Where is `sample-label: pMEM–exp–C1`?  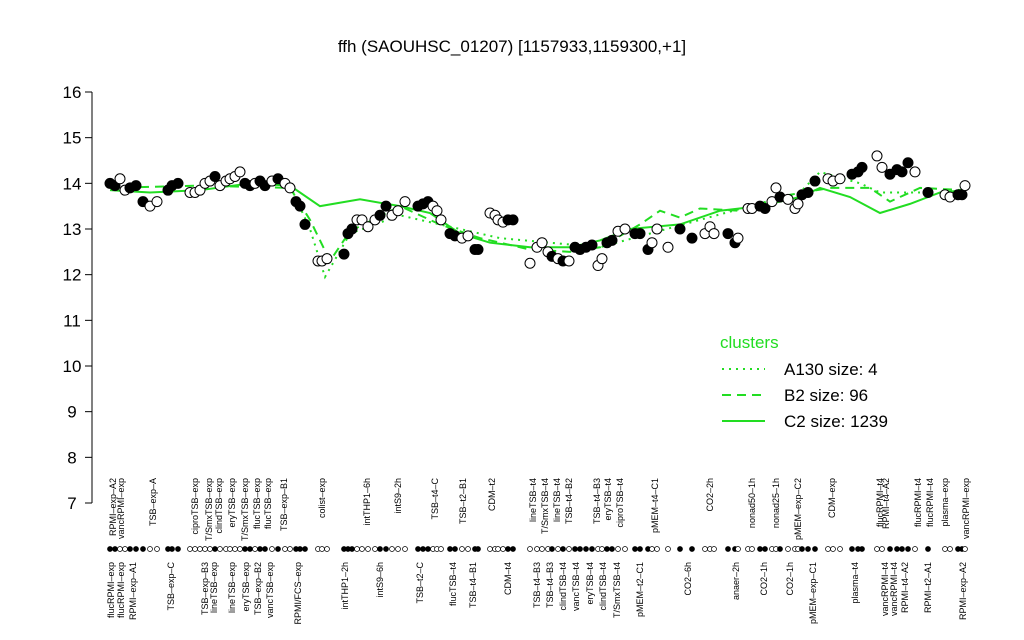 sample-label: pMEM–exp–C1 is located at coordinates (813, 593).